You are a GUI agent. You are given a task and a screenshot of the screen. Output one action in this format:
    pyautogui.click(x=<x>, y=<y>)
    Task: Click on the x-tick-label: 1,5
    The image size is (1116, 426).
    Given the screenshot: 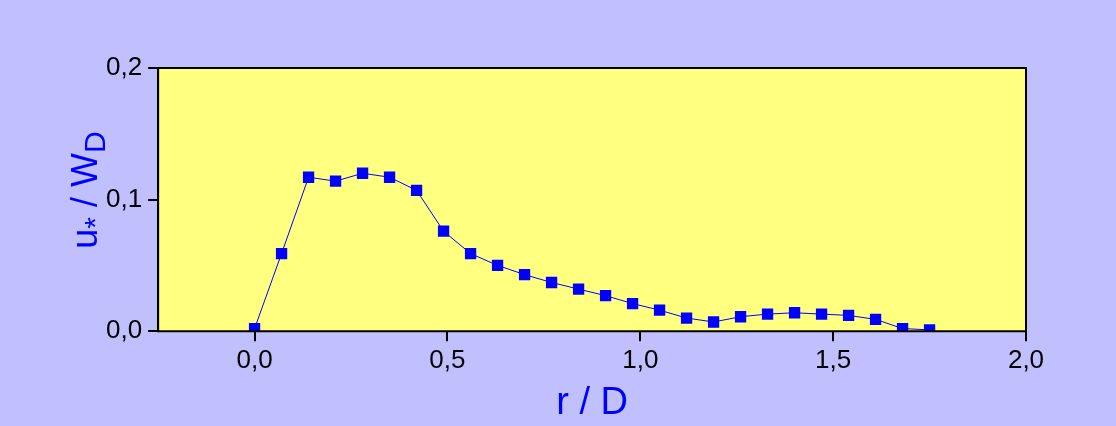 What is the action you would take?
    pyautogui.click(x=833, y=358)
    